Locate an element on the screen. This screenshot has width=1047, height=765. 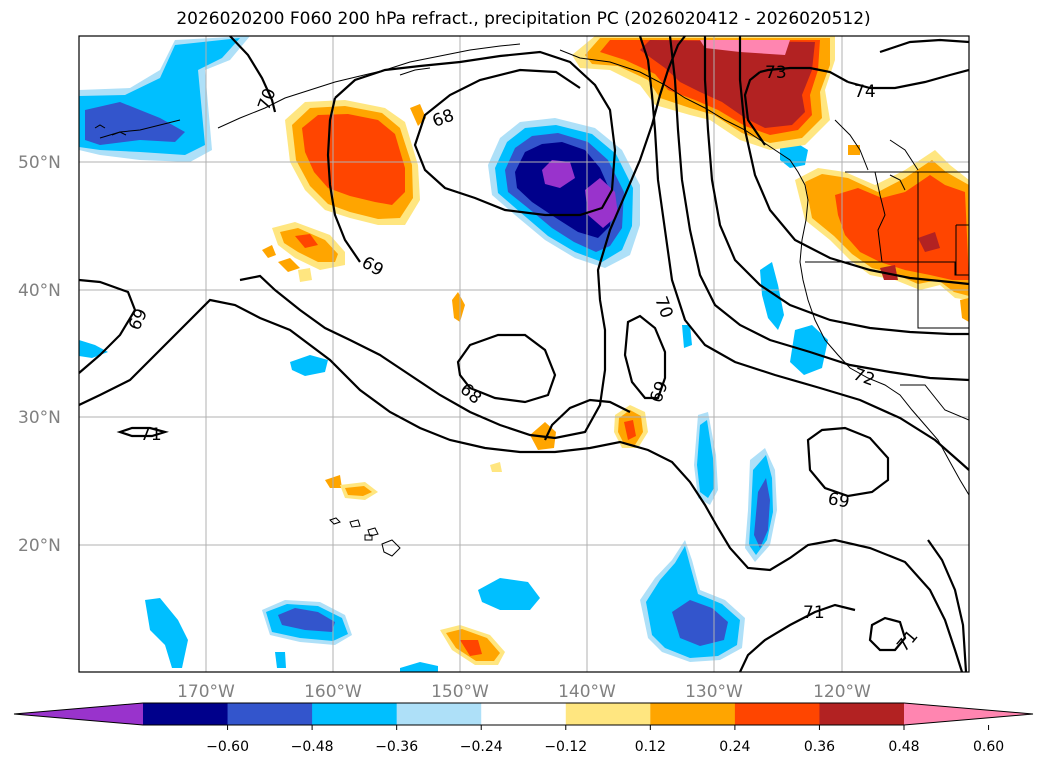
colorbar-tick-label: 0.12 is located at coordinates (650, 747).